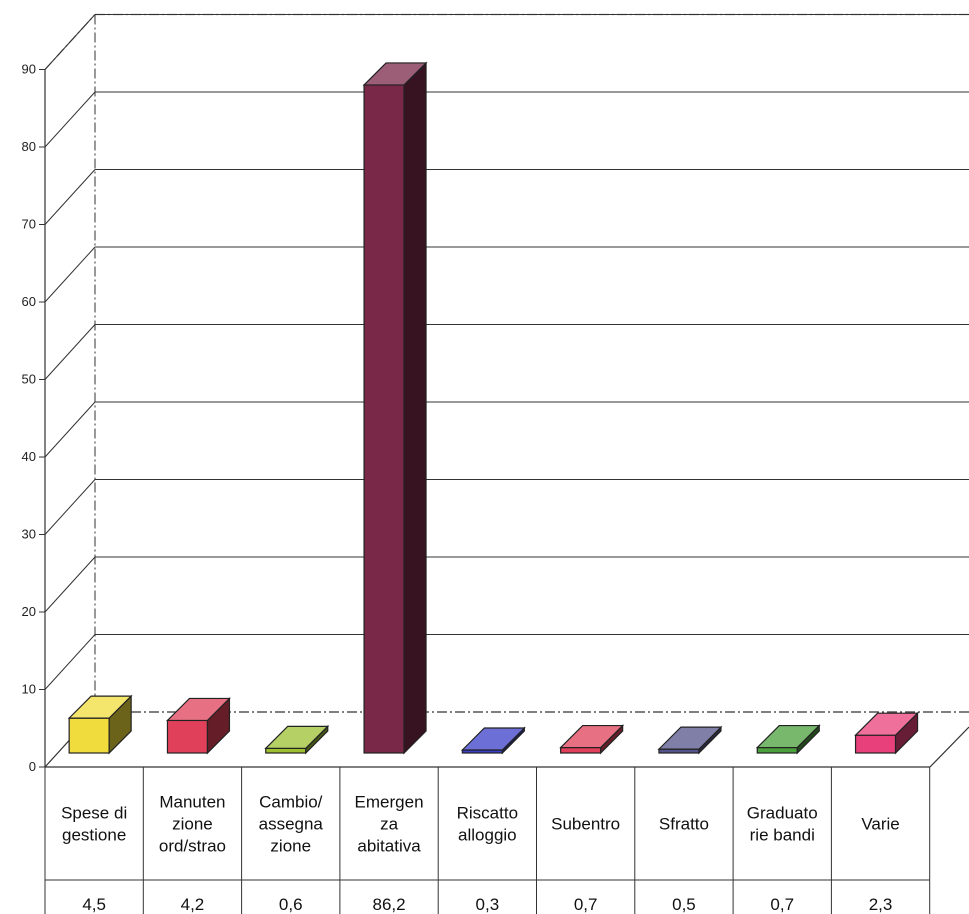  I want to click on category-label: Varie, so click(880, 824).